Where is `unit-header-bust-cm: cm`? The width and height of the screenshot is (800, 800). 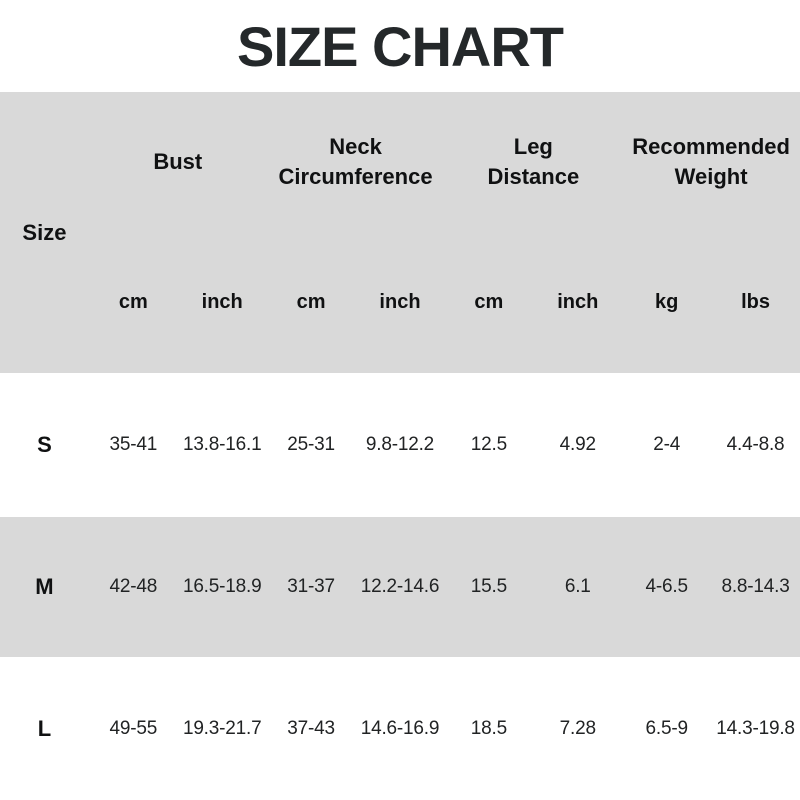
unit-header-bust-cm: cm is located at coordinates (133, 302).